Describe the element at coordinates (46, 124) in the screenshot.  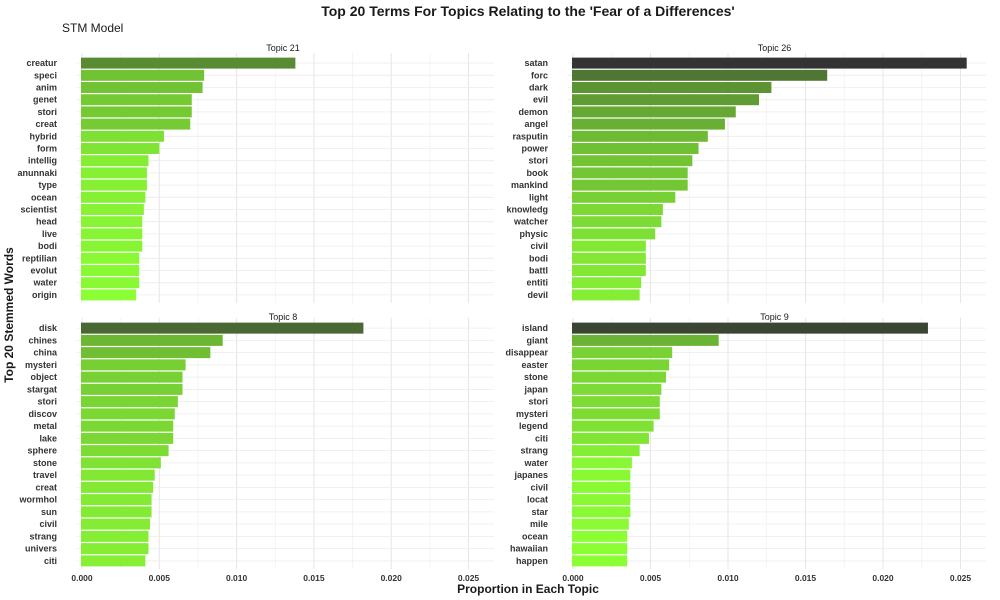
I see `term-label: creat` at that location.